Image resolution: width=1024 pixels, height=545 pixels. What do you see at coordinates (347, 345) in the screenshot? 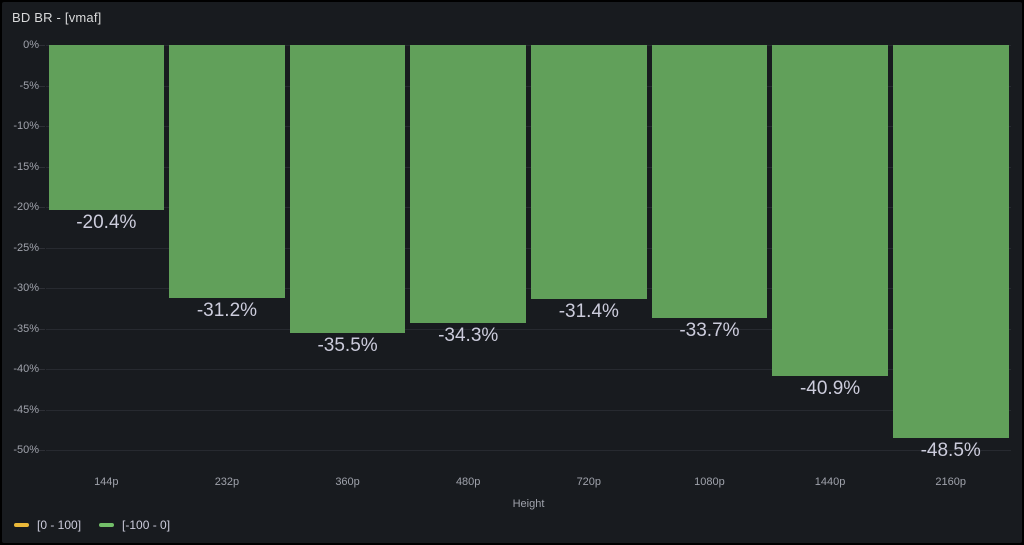
I see `bar-value-label: -35.5%` at bounding box center [347, 345].